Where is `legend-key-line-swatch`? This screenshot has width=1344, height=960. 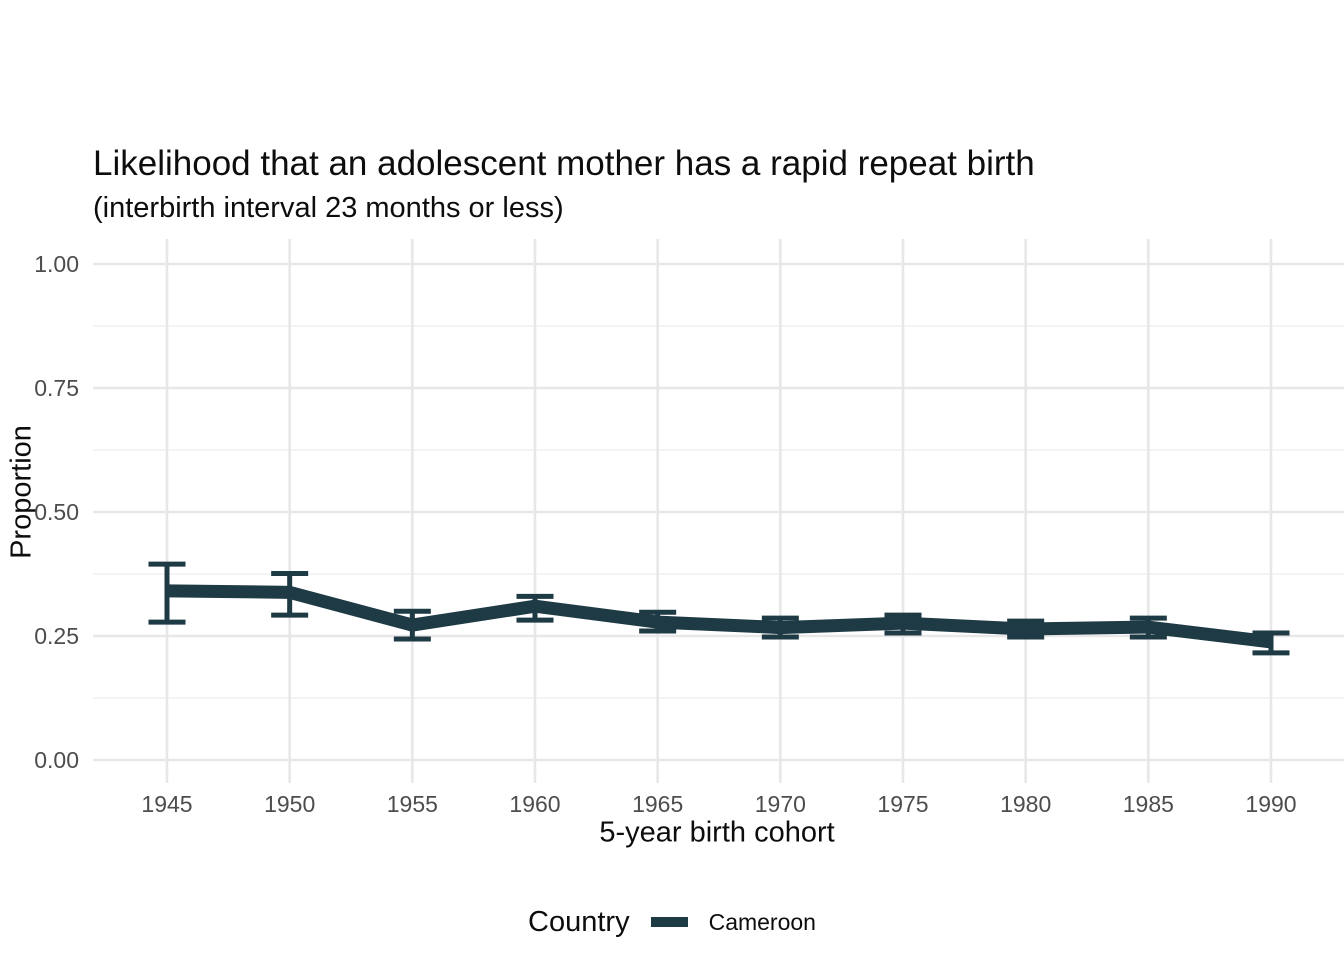
legend-key-line-swatch is located at coordinates (669, 922).